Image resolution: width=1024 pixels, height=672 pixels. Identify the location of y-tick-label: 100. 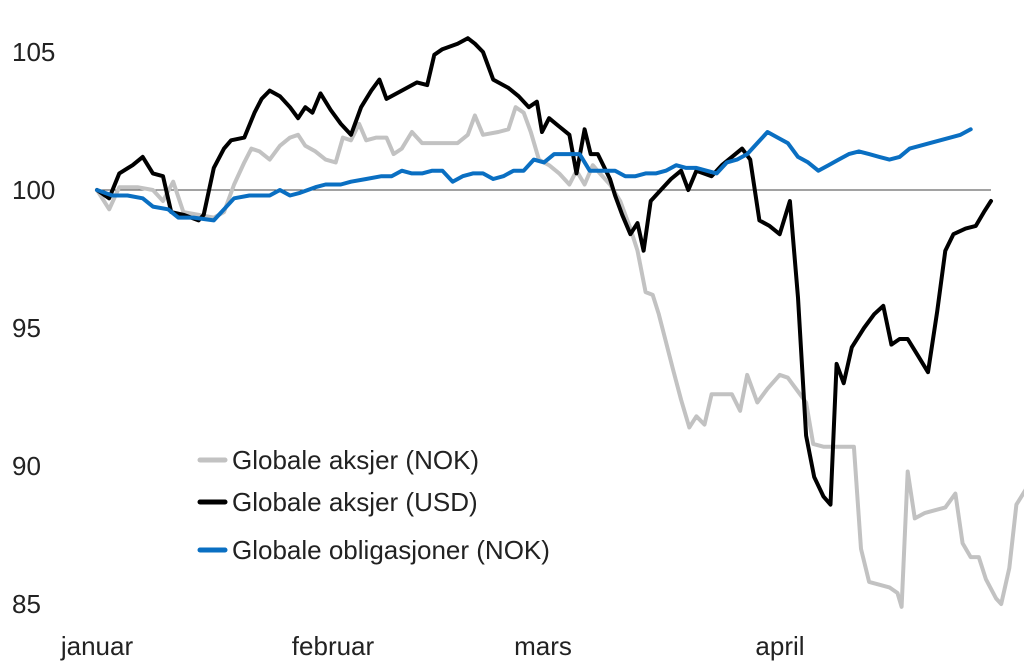
(33, 190).